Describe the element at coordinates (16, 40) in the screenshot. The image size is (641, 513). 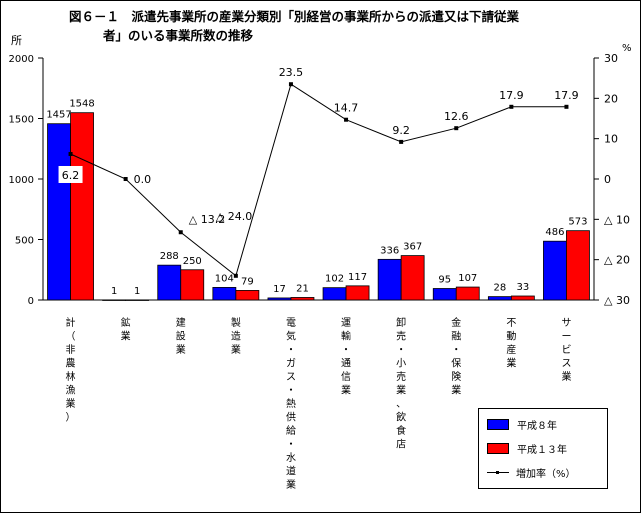
I see `y-axis-label: 所` at that location.